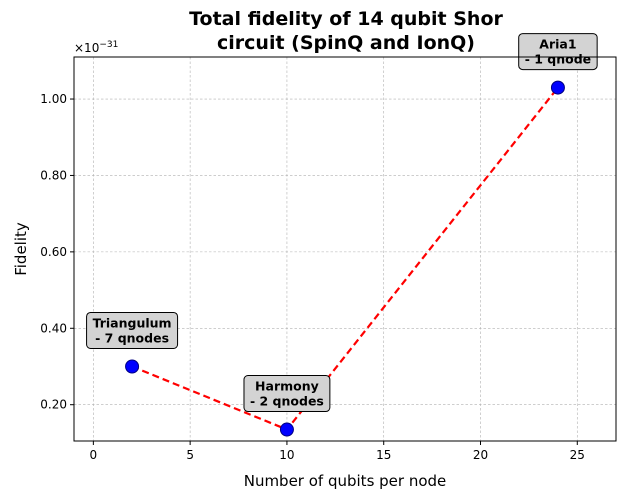  What do you see at coordinates (383, 455) in the screenshot?
I see `x-tick-label: 15` at bounding box center [383, 455].